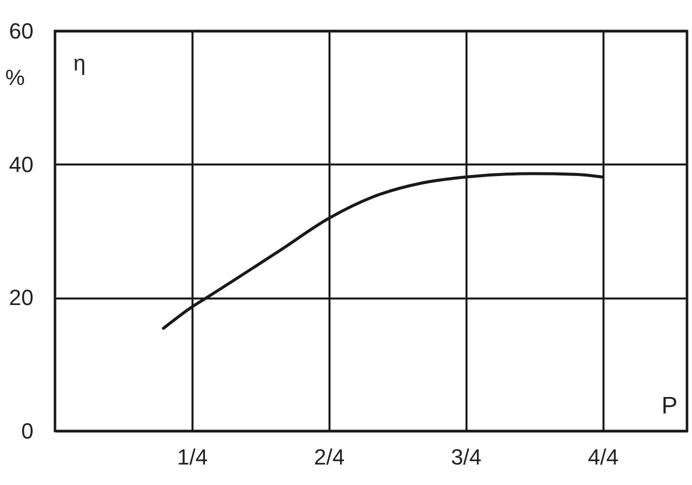 The image size is (692, 485). I want to click on x-tick-label: 3/4, so click(466, 457).